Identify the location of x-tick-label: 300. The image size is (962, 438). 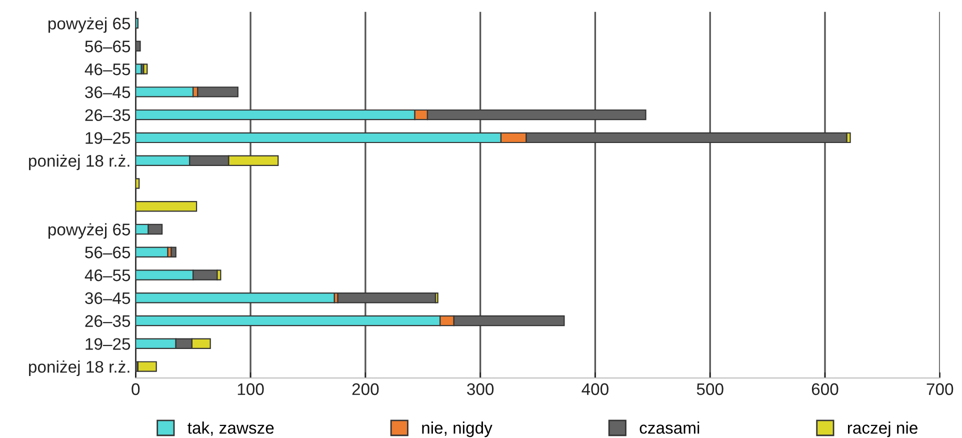
(480, 389).